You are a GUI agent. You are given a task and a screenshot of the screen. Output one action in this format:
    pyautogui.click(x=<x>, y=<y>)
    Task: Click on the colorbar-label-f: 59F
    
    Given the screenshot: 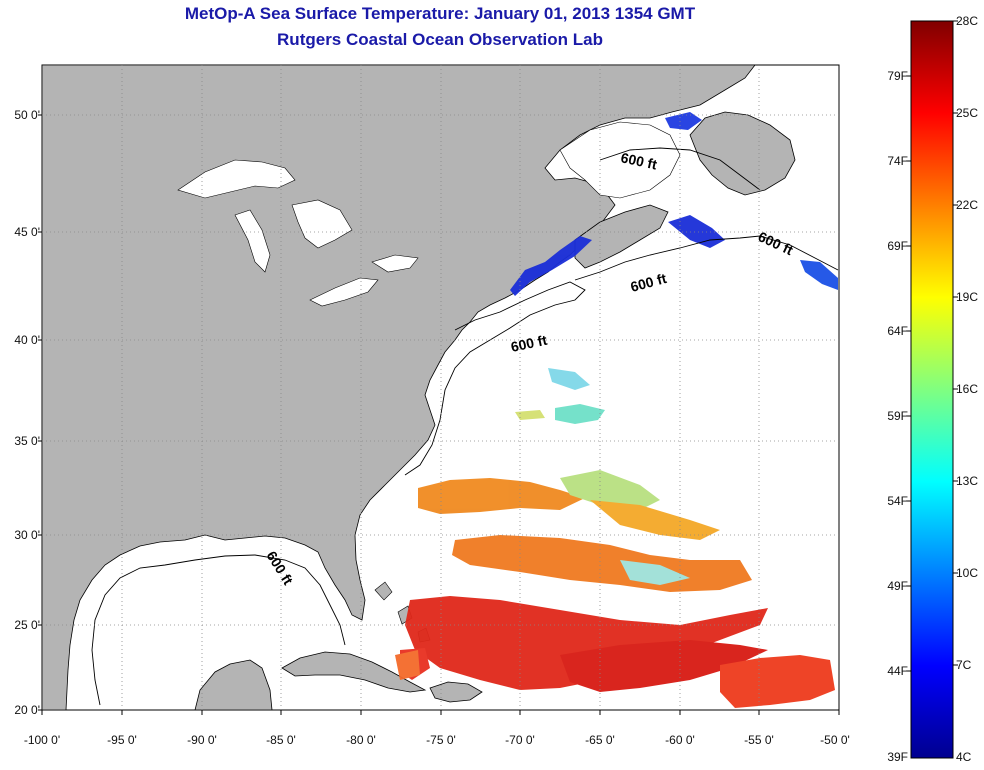 What is the action you would take?
    pyautogui.click(x=897, y=416)
    